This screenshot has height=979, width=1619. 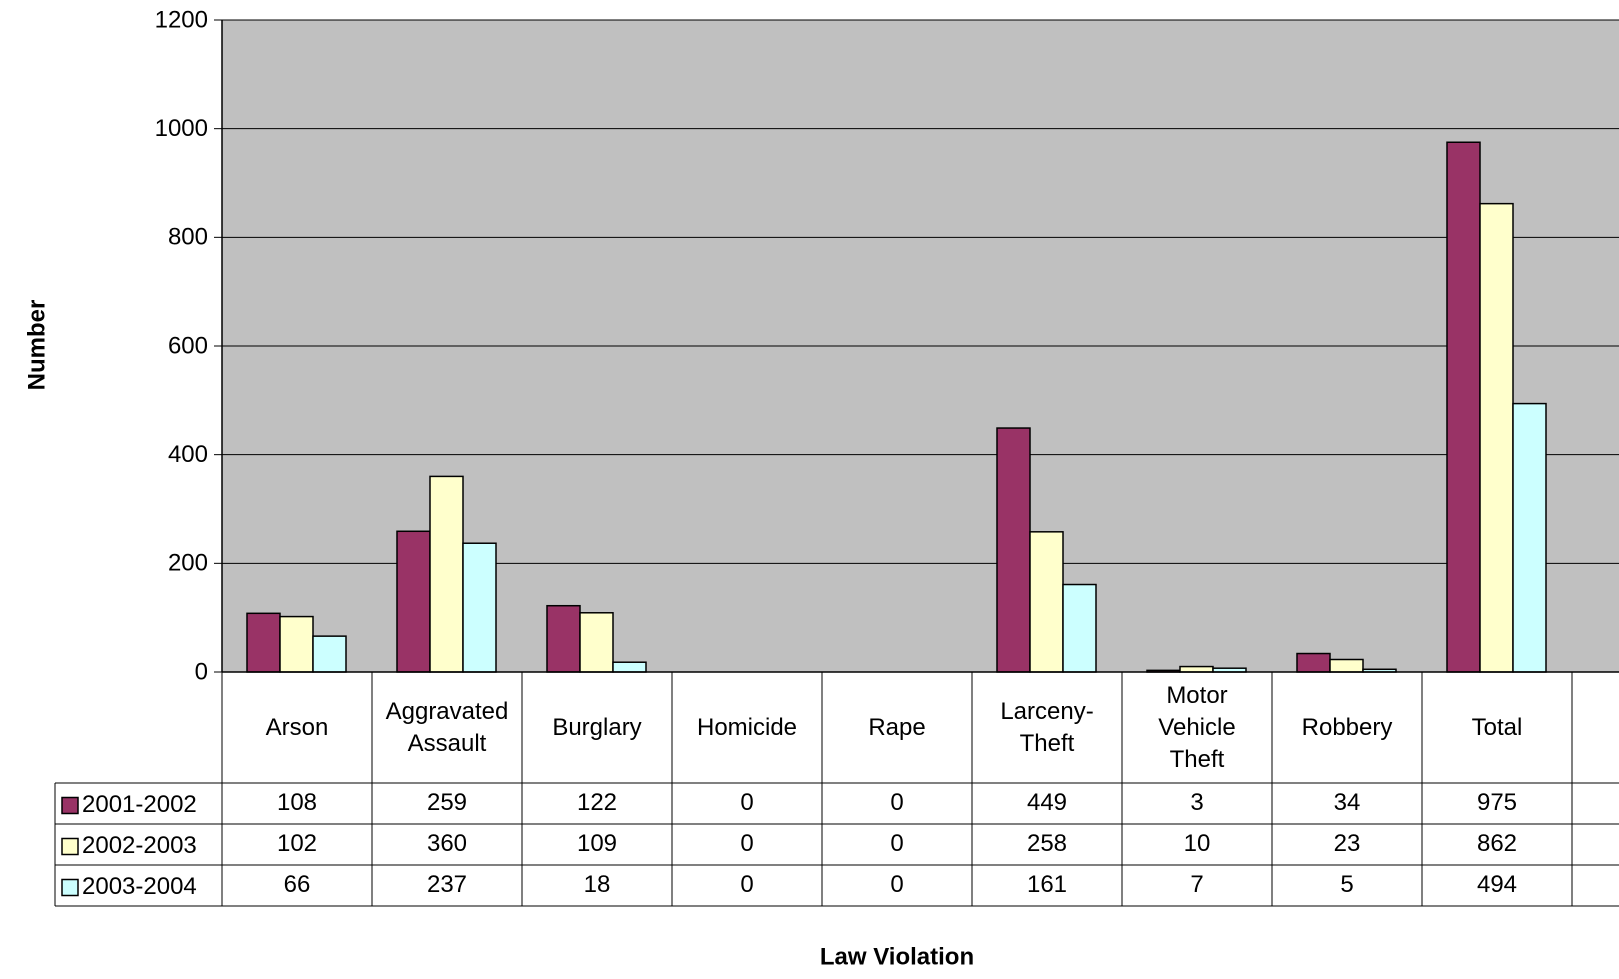 I want to click on y-tick-label: 600, so click(x=188, y=345).